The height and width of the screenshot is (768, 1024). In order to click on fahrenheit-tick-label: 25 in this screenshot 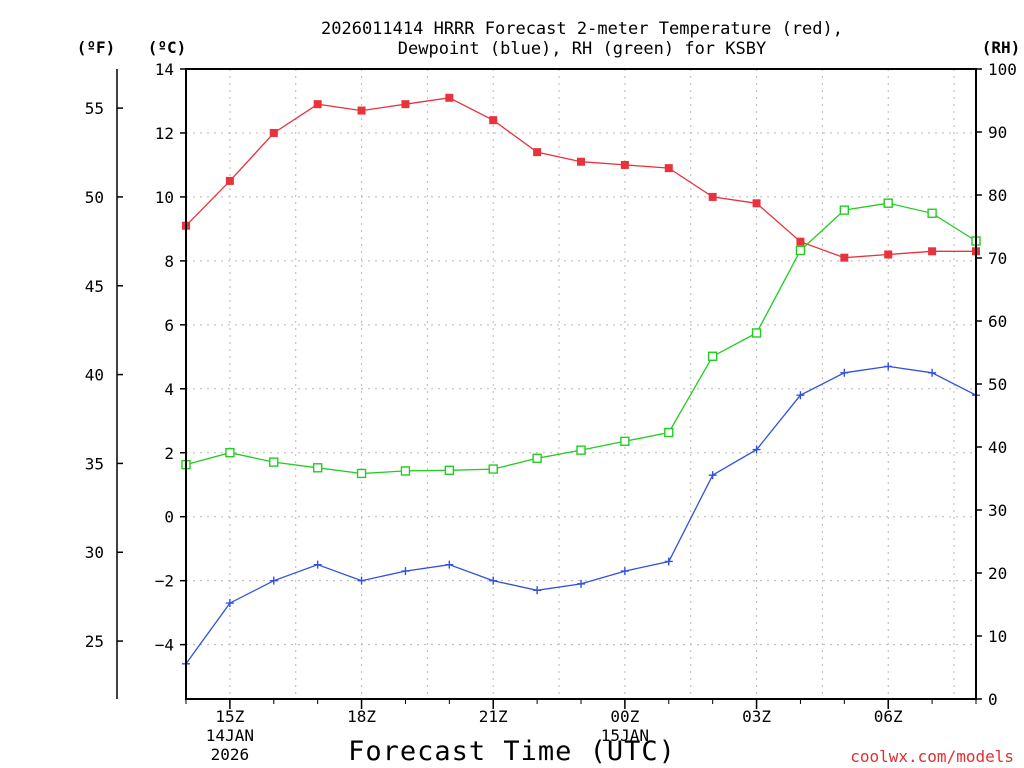, I will do `click(94, 641)`.